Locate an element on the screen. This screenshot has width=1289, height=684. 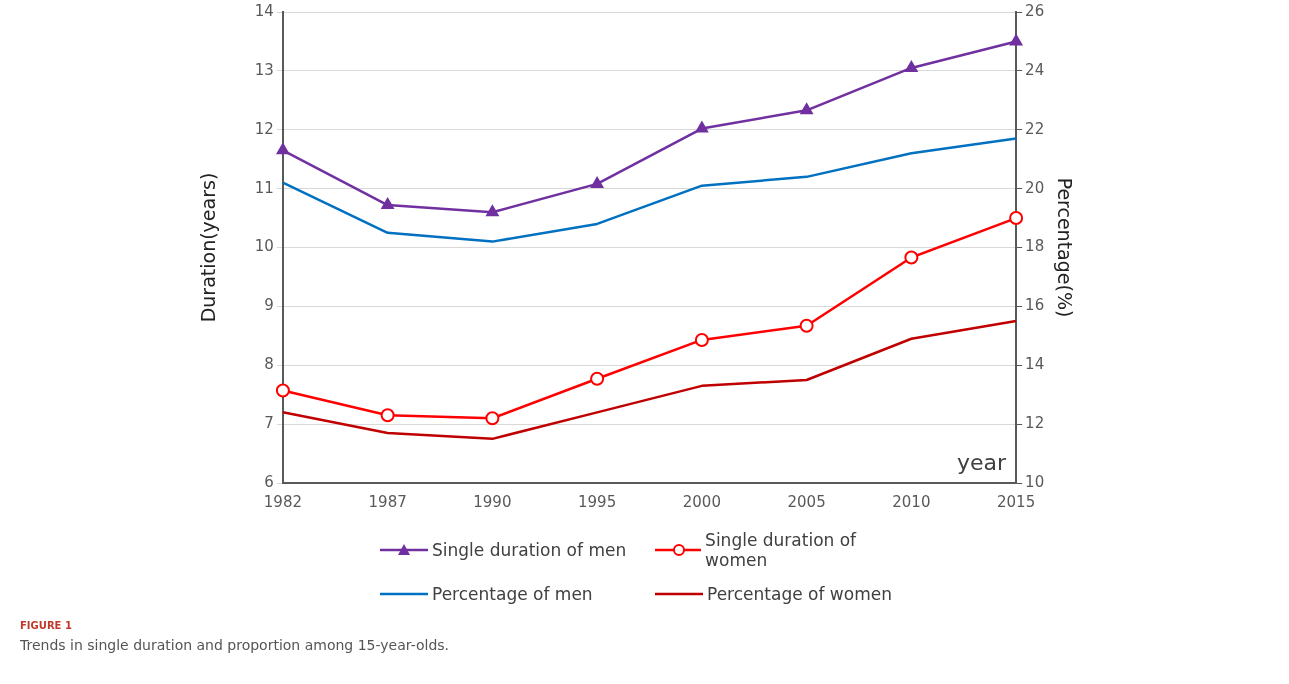
y-tick-label: 8 is located at coordinates (269, 364).